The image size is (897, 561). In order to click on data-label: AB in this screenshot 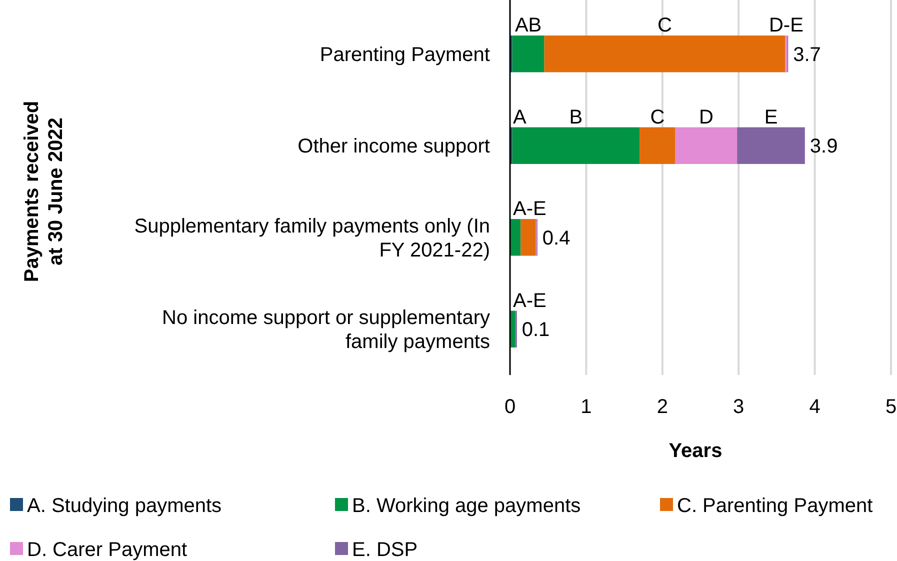, I will do `click(528, 25)`.